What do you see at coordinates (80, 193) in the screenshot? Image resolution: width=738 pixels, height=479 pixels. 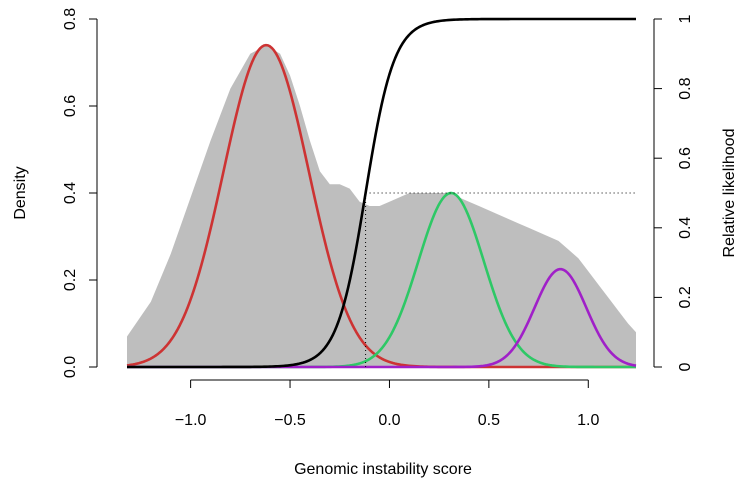 I see `y-axis-left: 0.0 0.2 0.4 0.6 0.8` at bounding box center [80, 193].